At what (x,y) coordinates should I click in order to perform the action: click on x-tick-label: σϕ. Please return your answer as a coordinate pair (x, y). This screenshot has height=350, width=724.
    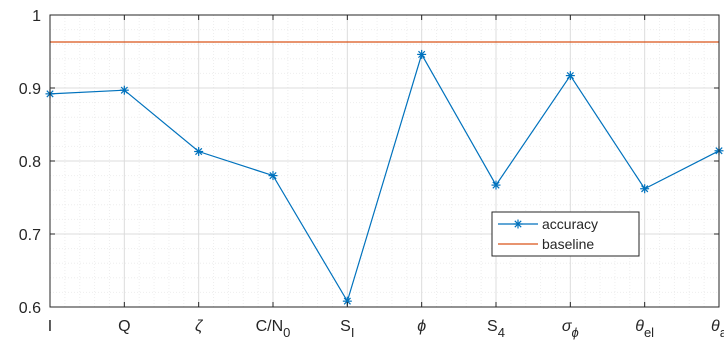
    Looking at the image, I should click on (570, 329).